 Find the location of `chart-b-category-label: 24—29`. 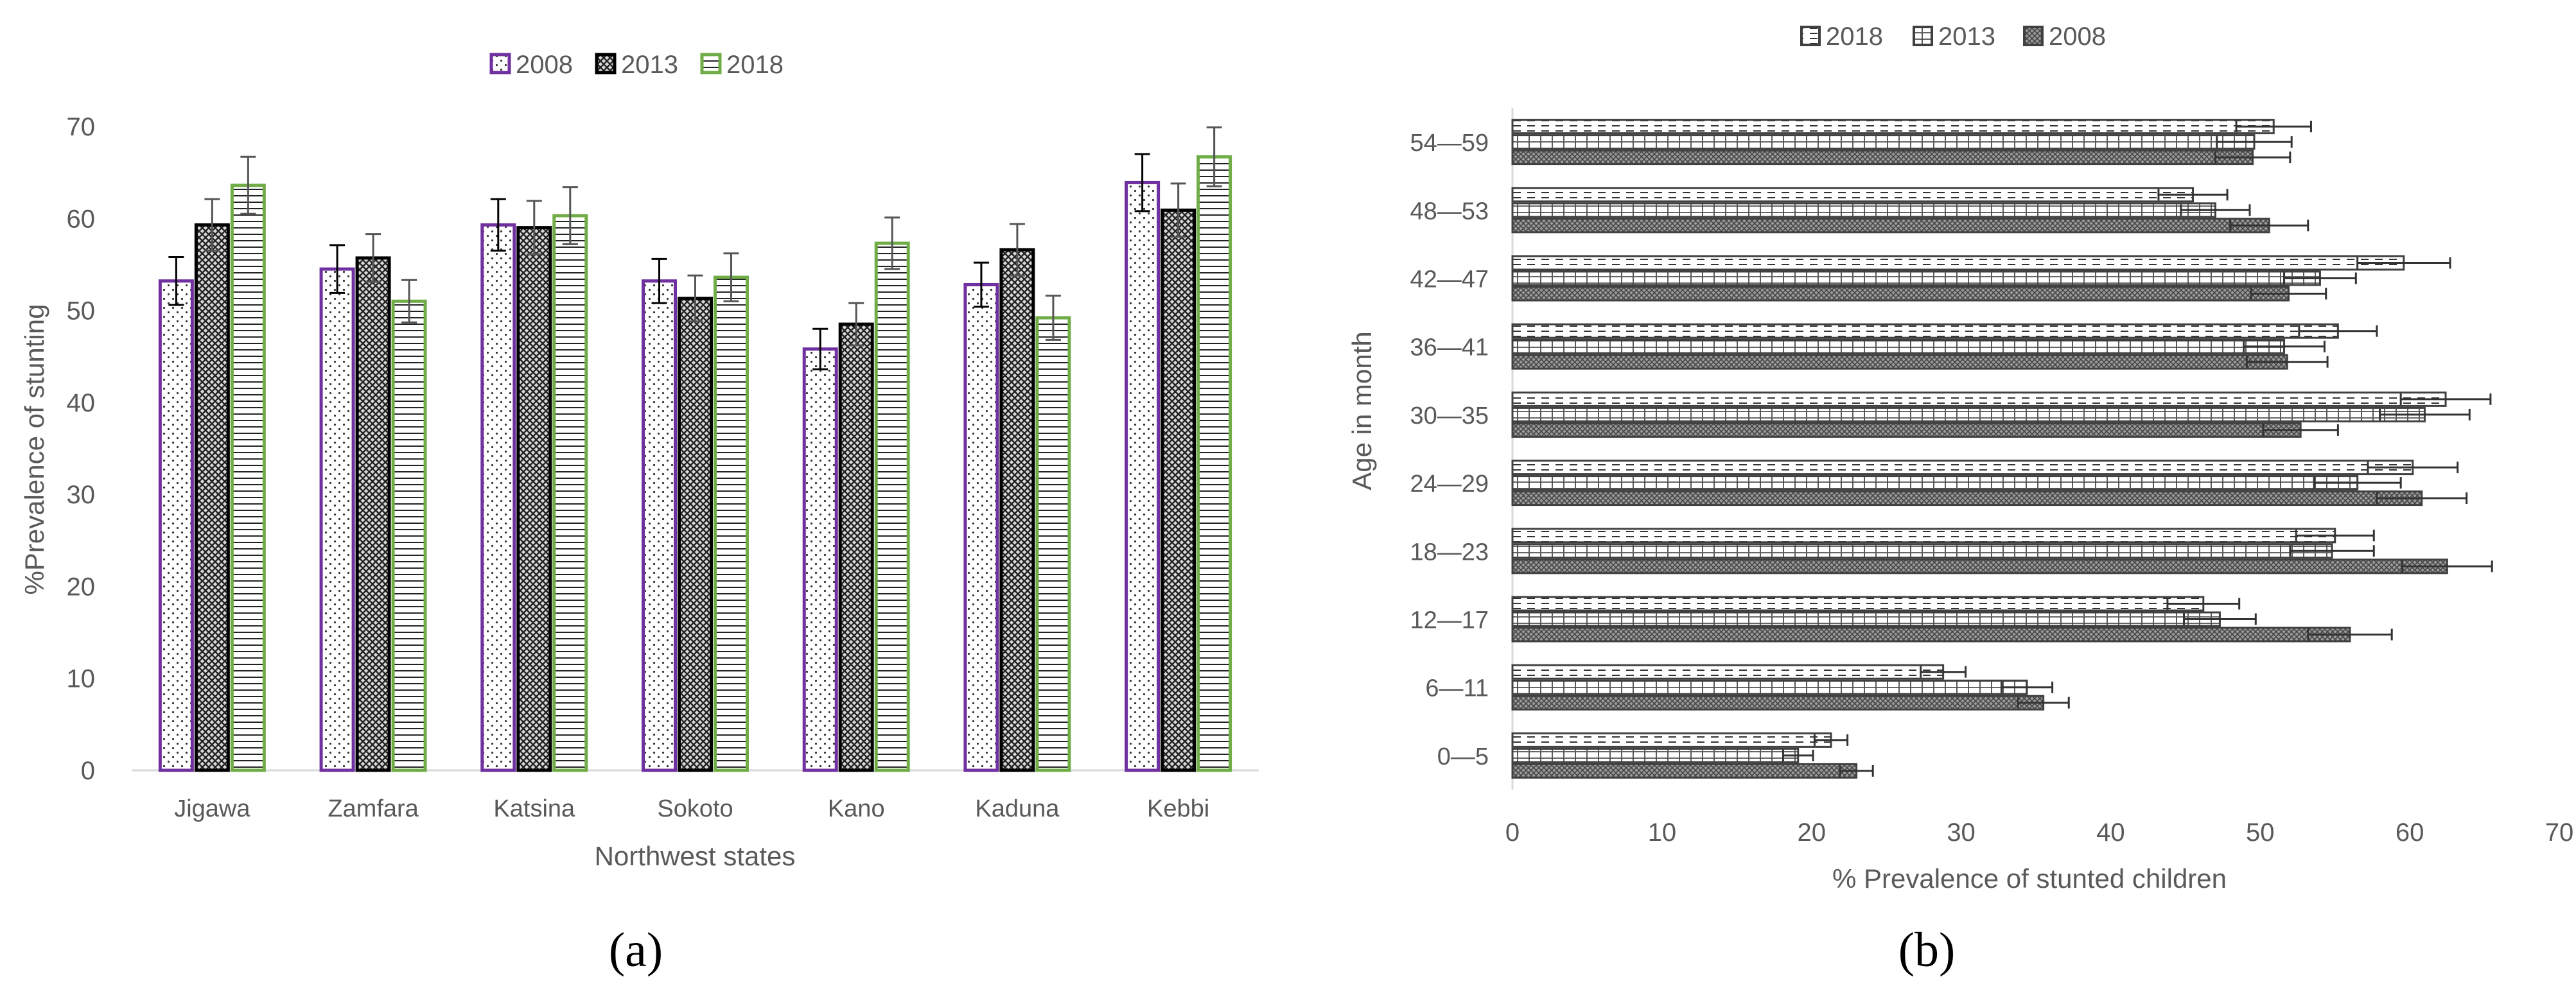

chart-b-category-label: 24—29 is located at coordinates (1450, 485).